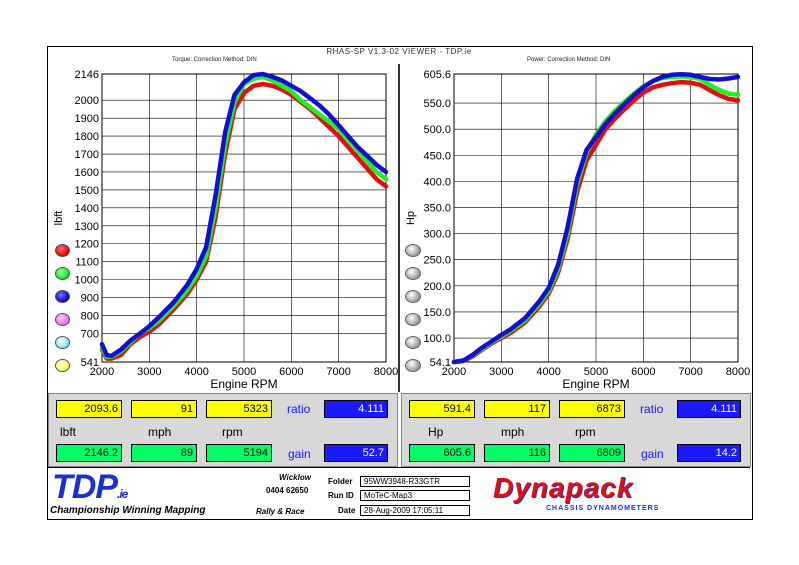 The image size is (799, 565). What do you see at coordinates (149, 372) in the screenshot?
I see `torque-x-tick: 3000` at bounding box center [149, 372].